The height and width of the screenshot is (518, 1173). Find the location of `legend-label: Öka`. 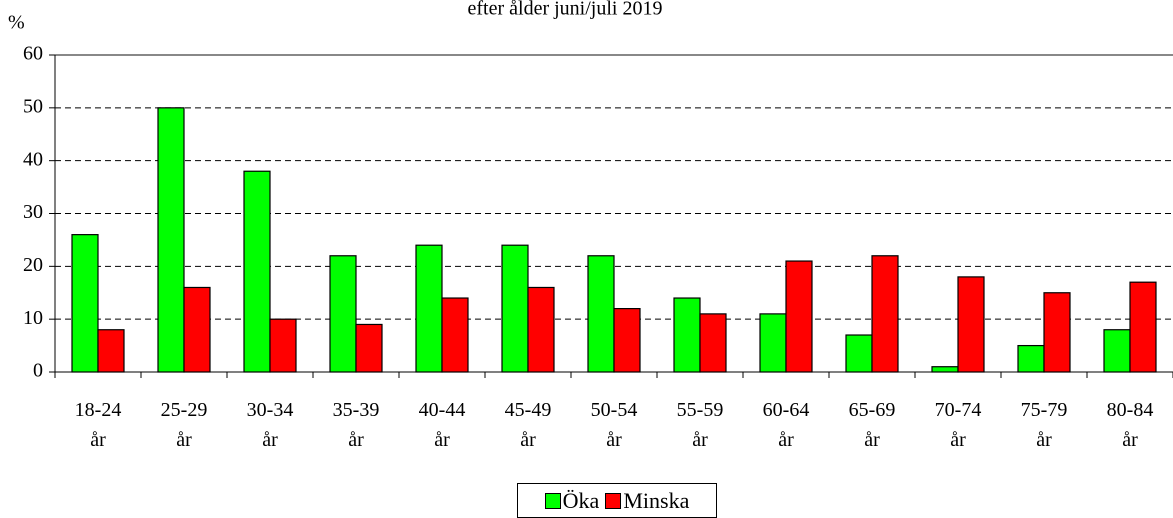

legend-label: Öka is located at coordinates (581, 500).